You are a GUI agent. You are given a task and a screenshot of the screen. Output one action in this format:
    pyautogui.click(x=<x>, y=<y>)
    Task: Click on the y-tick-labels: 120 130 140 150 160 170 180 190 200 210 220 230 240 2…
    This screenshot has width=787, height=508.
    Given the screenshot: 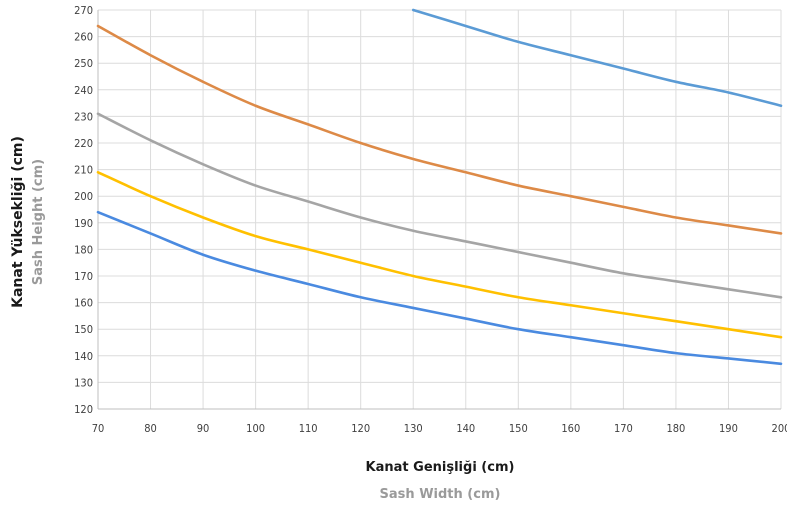 What is the action you would take?
    pyautogui.click(x=83, y=210)
    